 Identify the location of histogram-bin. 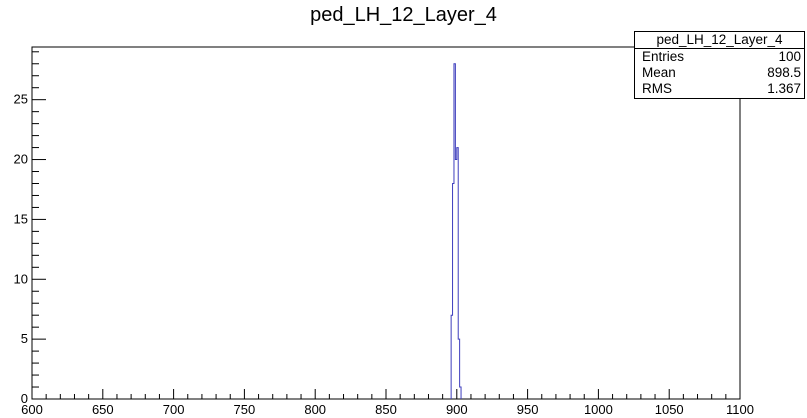
(455, 279).